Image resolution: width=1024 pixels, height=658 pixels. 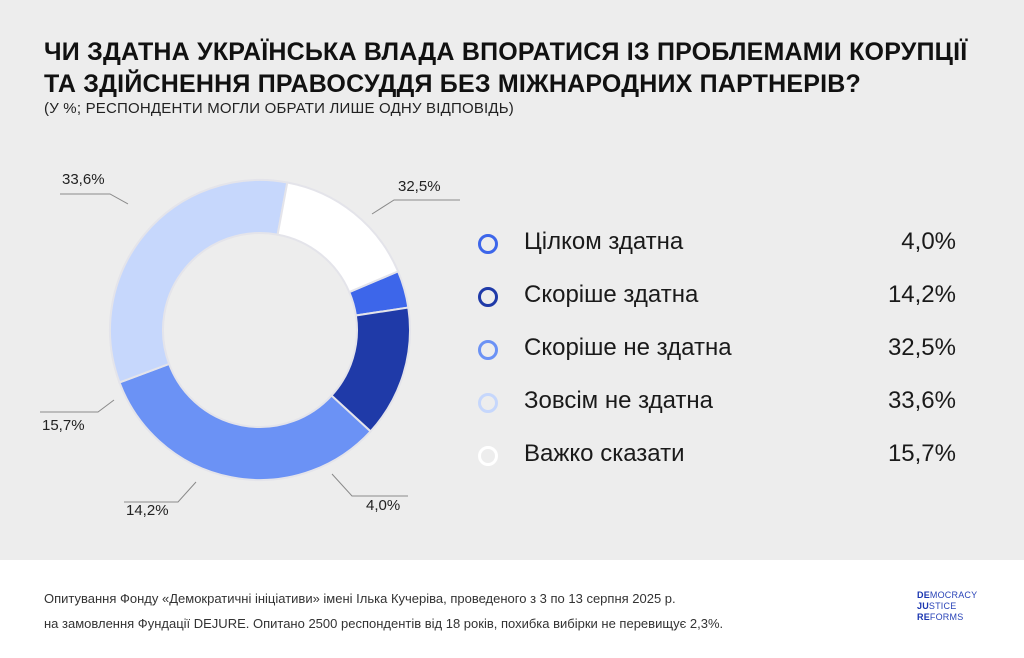 I want to click on legend-item: Скоріше не здатна 32,5%, so click(x=716, y=354).